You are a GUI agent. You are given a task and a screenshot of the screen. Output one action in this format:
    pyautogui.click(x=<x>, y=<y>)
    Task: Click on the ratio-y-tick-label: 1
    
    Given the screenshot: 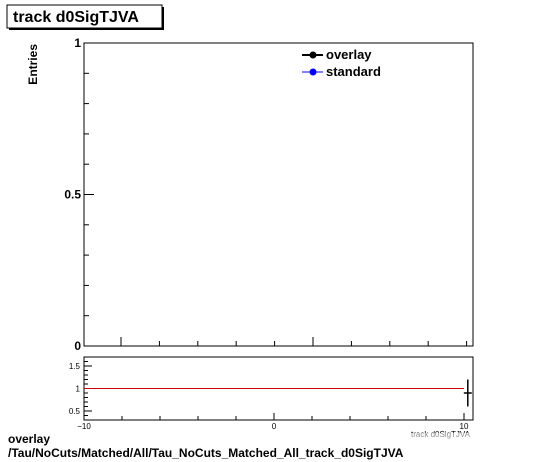 What is the action you would take?
    pyautogui.click(x=78, y=389)
    